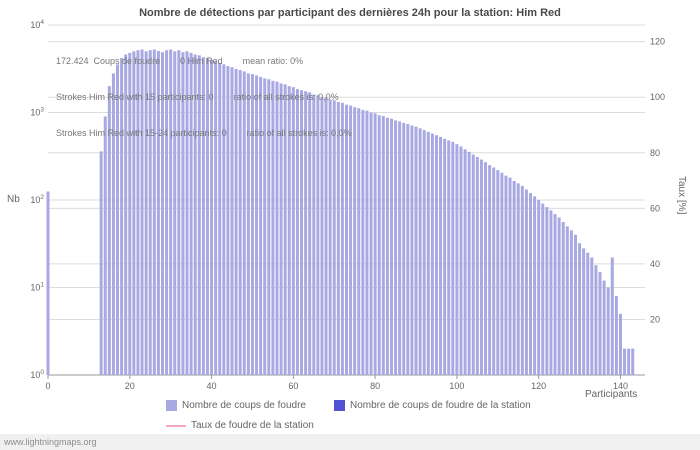 This screenshot has height=450, width=700. Describe the element at coordinates (375, 386) in the screenshot. I see `x-tick-label: 80` at that location.